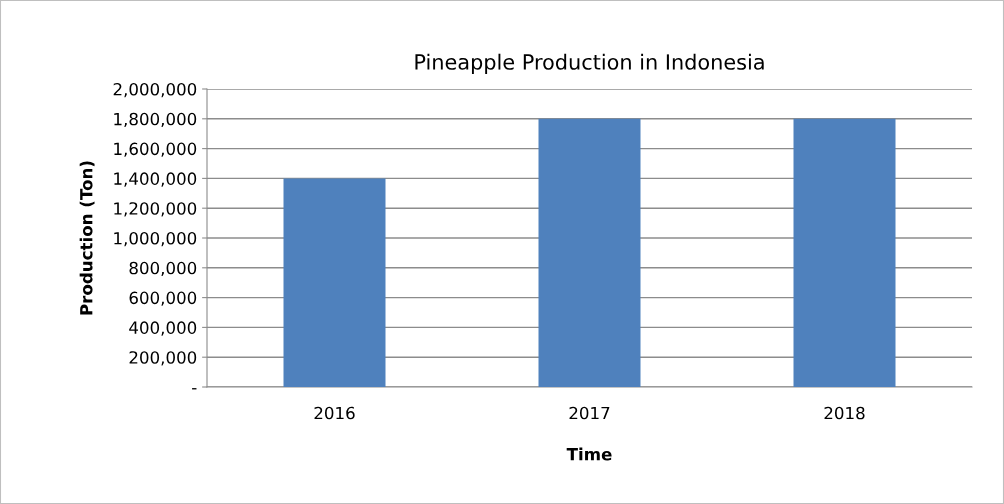 This screenshot has height=504, width=1004. What do you see at coordinates (155, 209) in the screenshot?
I see `y-tick-label: 1,200,000` at bounding box center [155, 209].